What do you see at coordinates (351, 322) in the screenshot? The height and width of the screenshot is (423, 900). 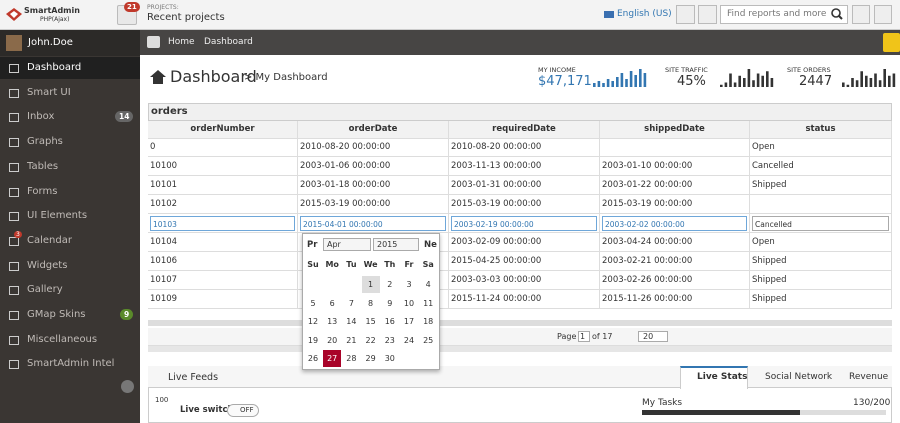 I see `day: 14` at bounding box center [351, 322].